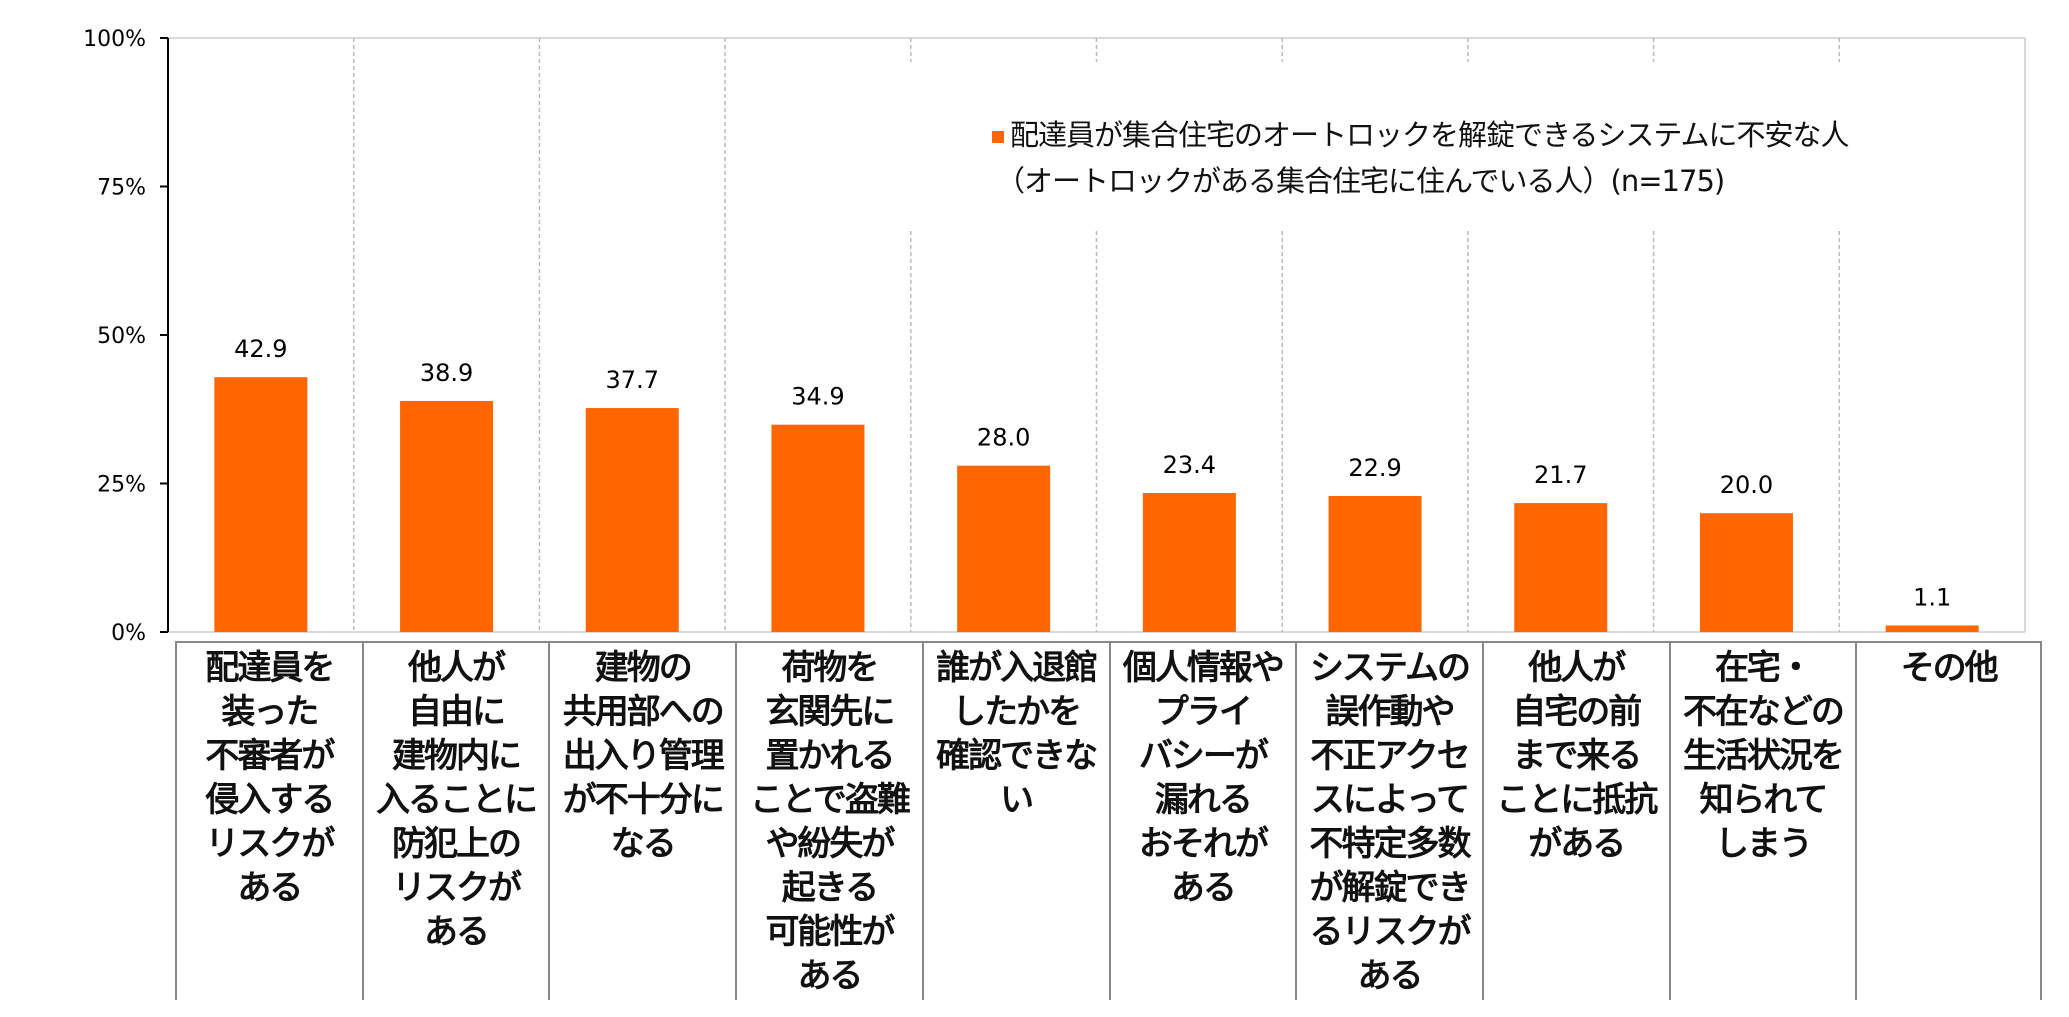  Describe the element at coordinates (1746, 485) in the screenshot. I see `data-label: 20.0` at that location.